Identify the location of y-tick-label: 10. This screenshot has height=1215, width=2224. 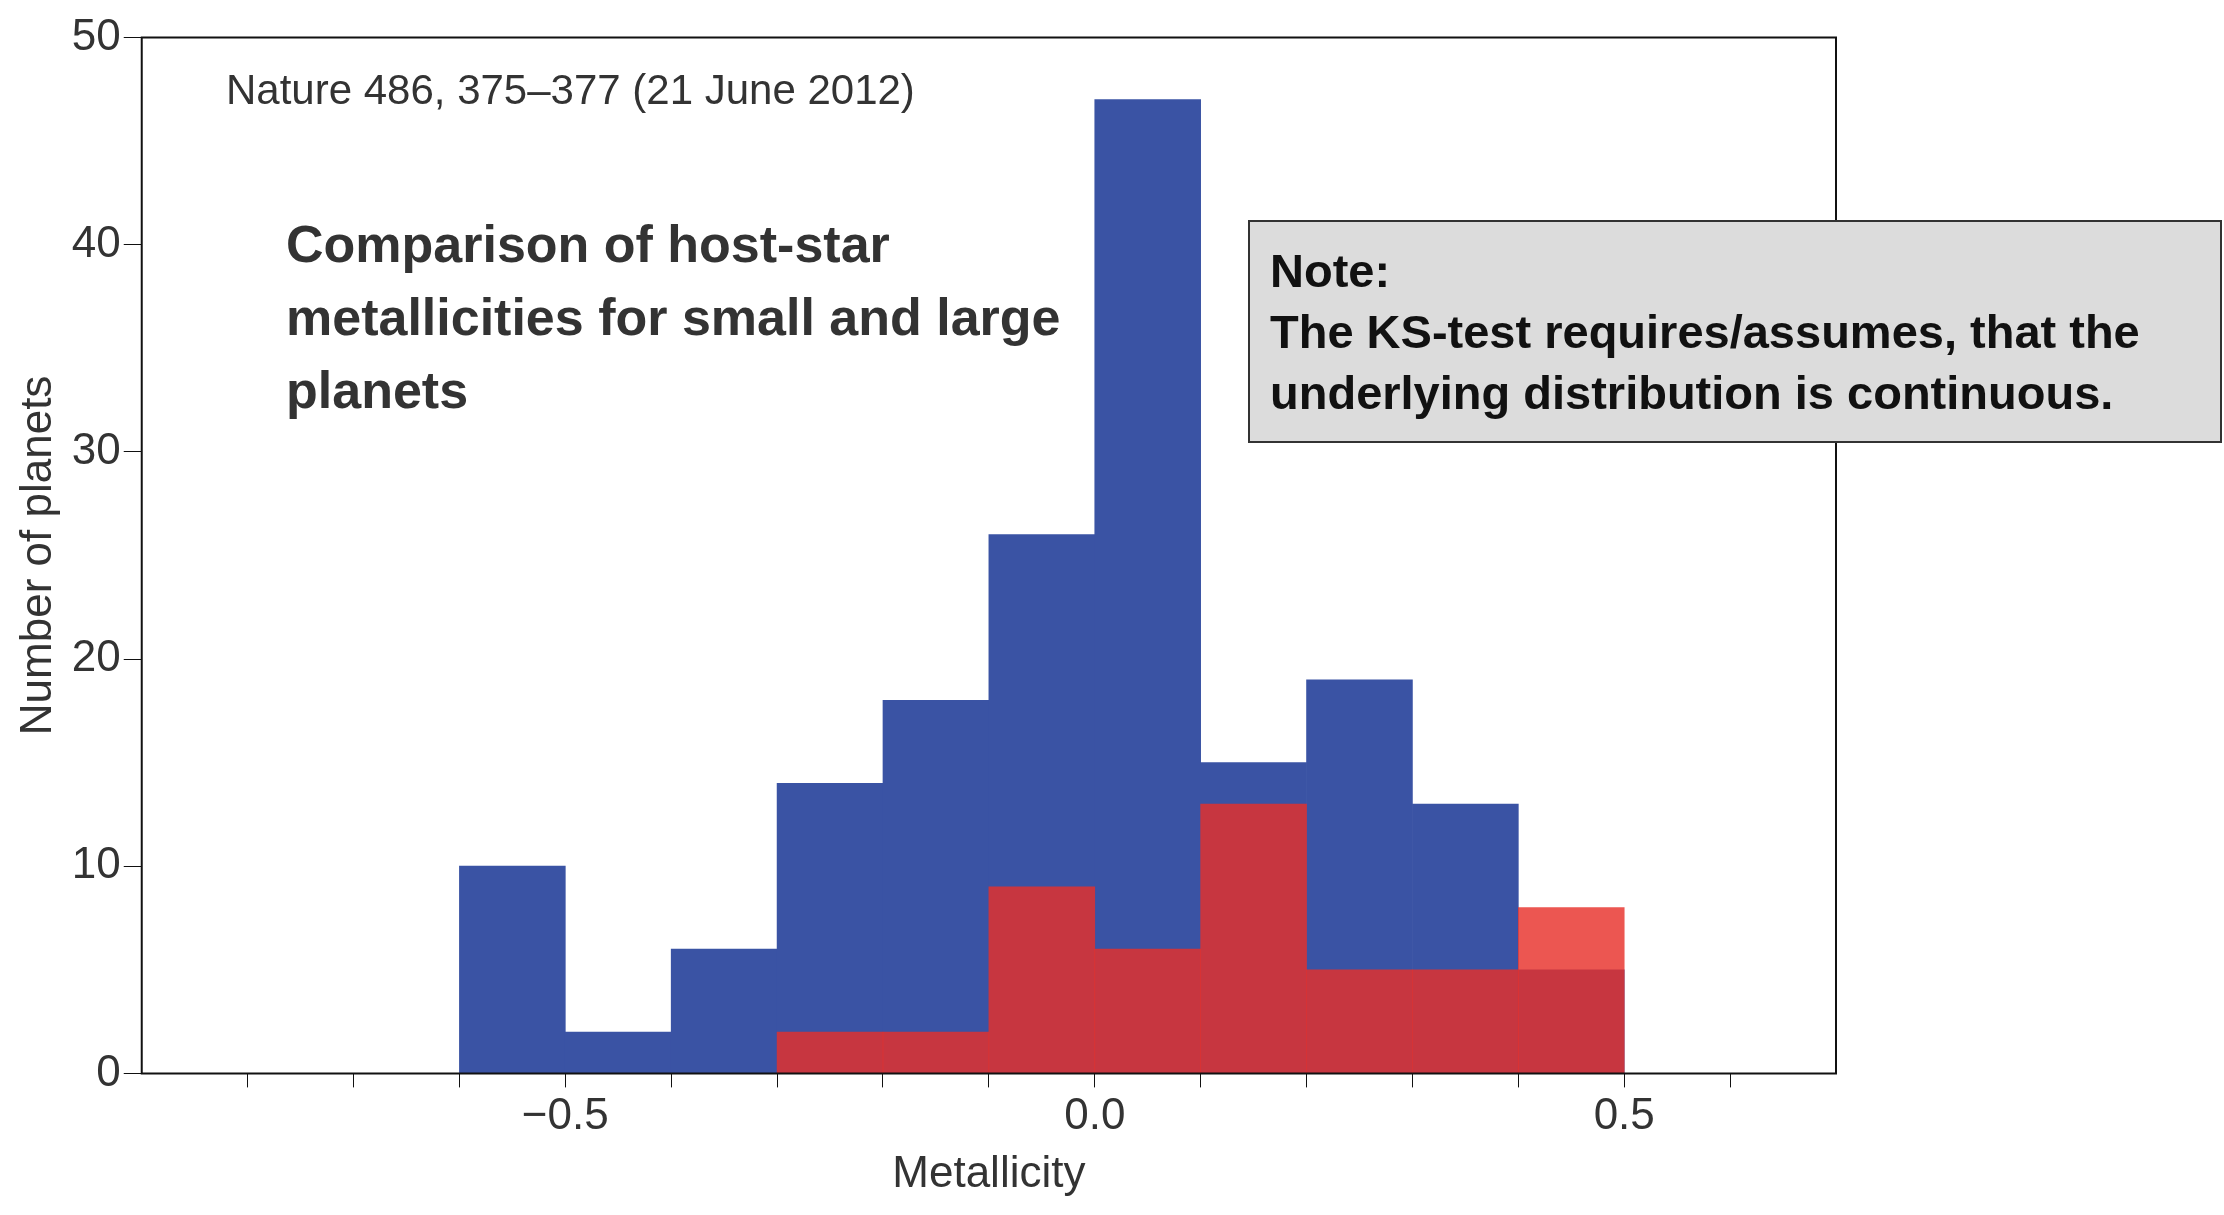
(96, 863).